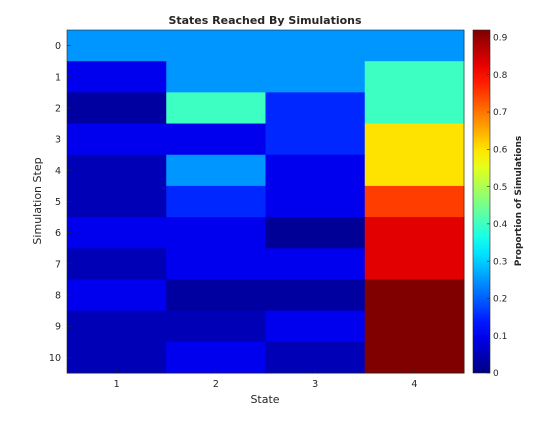 The width and height of the screenshot is (560, 424). Describe the element at coordinates (58, 264) in the screenshot. I see `y-tick-label: 7` at that location.